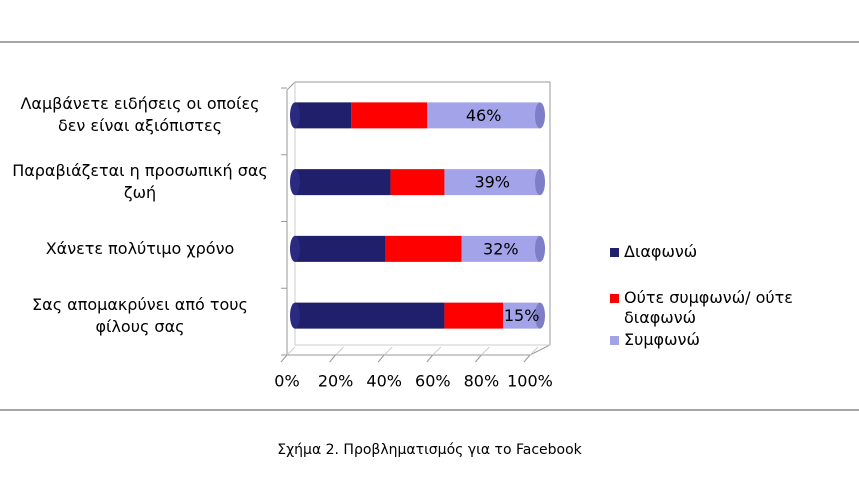 Image resolution: width=859 pixels, height=488 pixels. I want to click on x-tick-label: 100%, so click(530, 381).